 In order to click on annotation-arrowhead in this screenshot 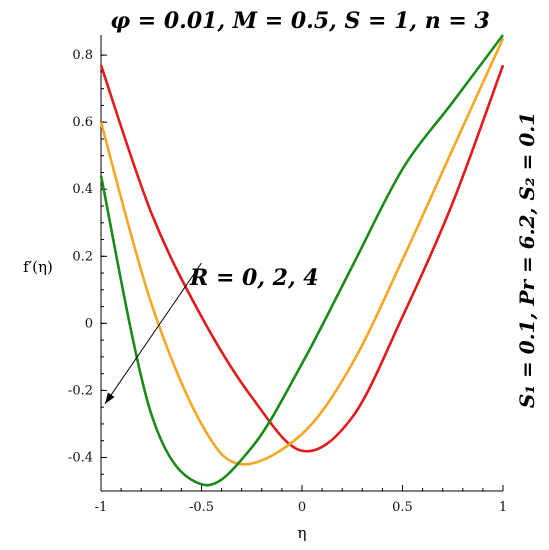, I will do `click(110, 398)`.